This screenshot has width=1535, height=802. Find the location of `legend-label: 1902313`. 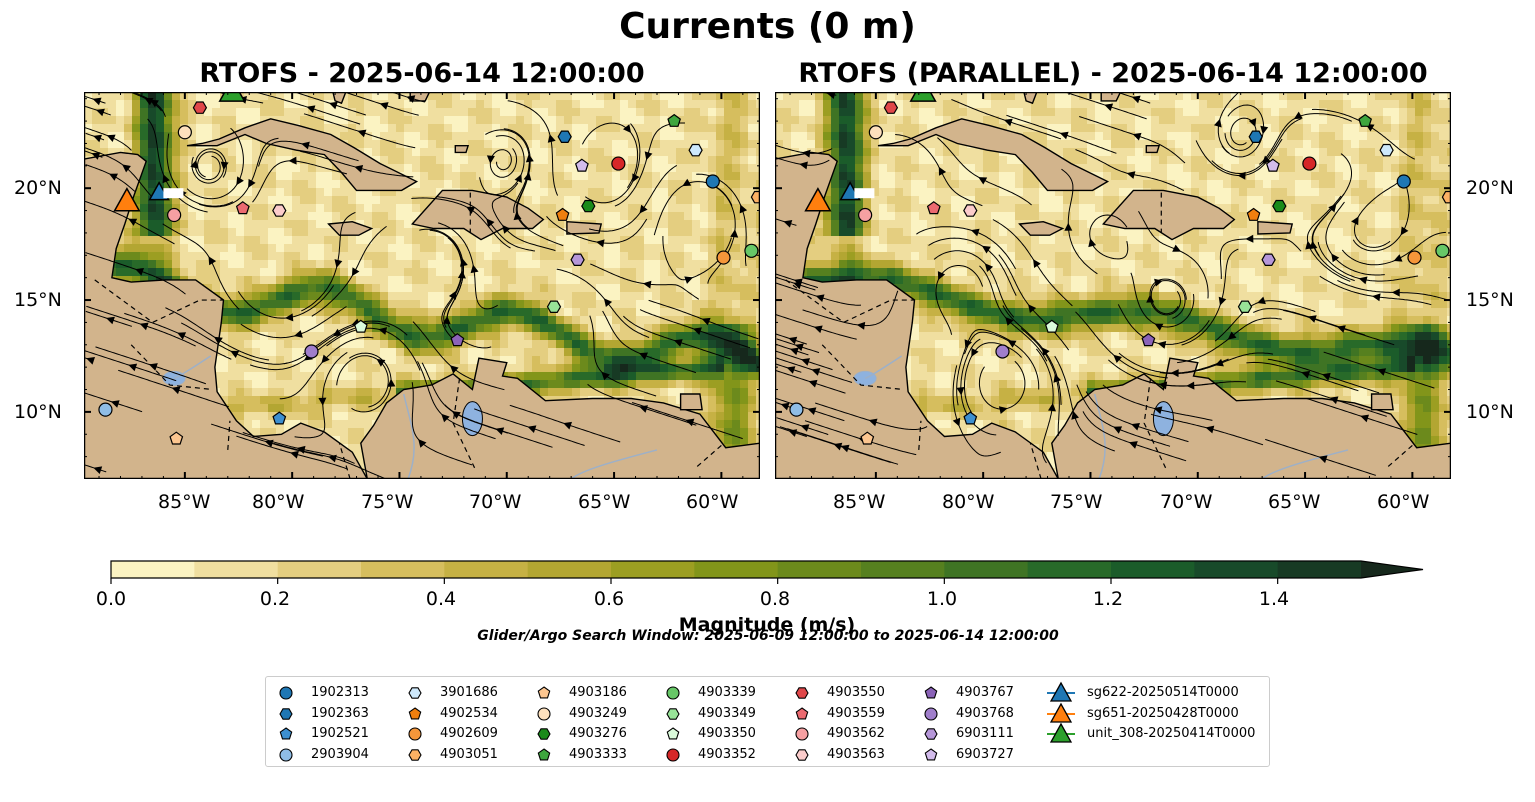

legend-label: 1902313 is located at coordinates (340, 692).